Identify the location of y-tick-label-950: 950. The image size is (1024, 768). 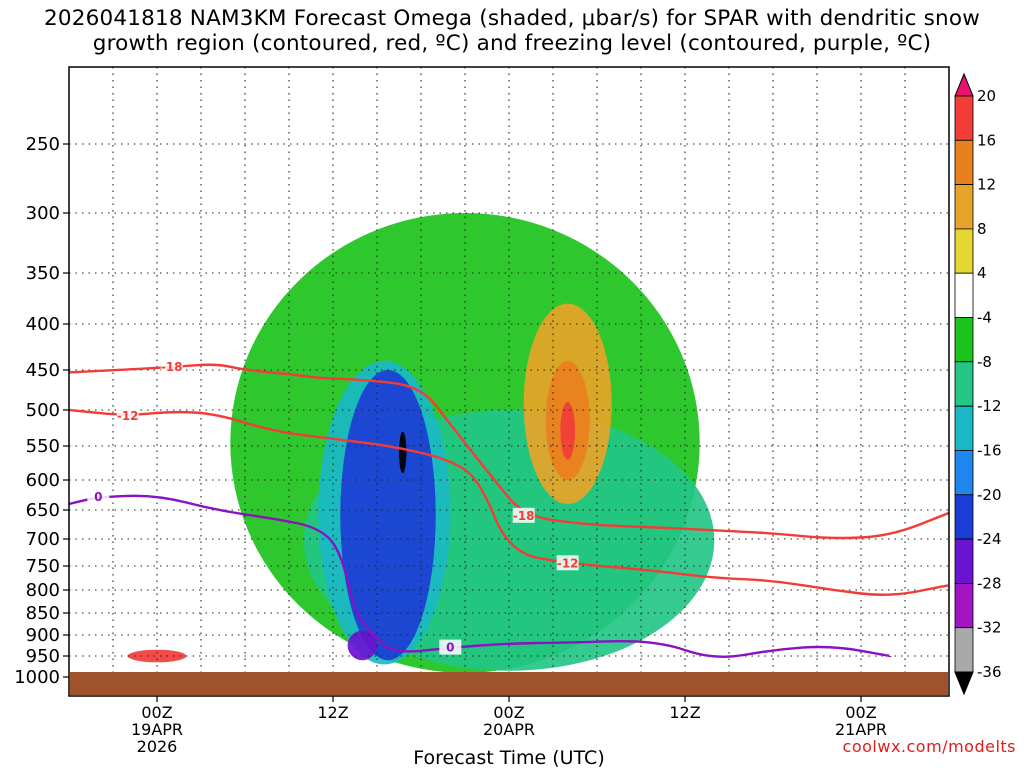
(43, 656).